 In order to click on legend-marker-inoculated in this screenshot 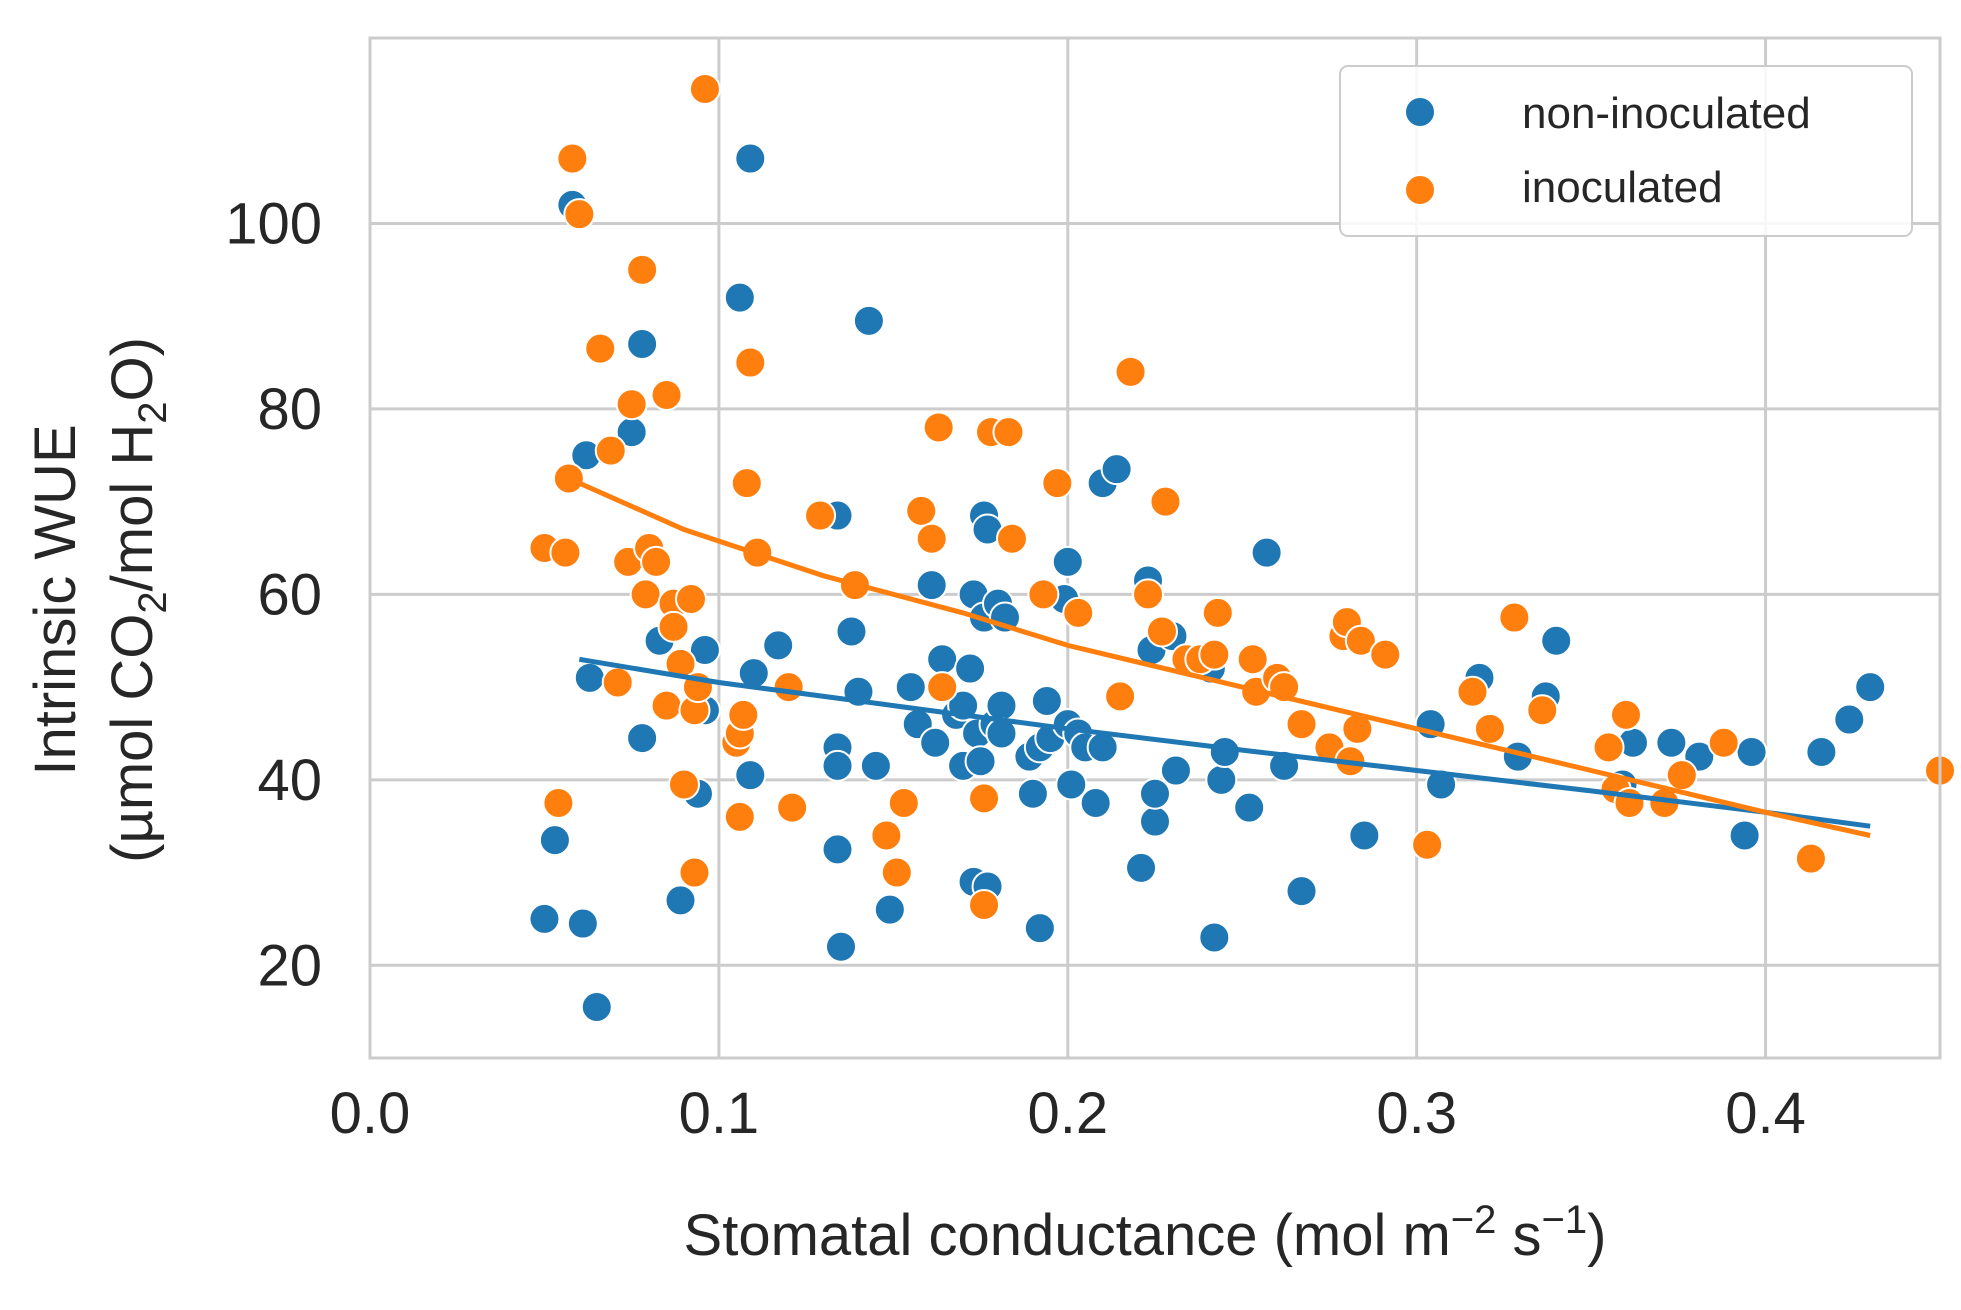, I will do `click(1420, 190)`.